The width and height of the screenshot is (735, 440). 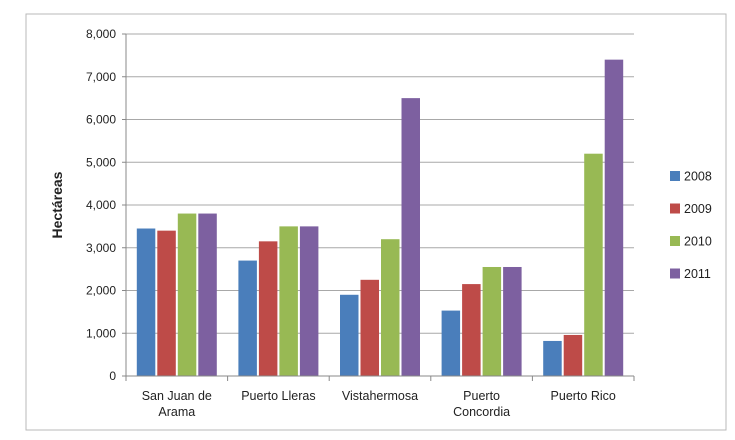 What do you see at coordinates (176, 412) in the screenshot?
I see `x-tick-label: Arama` at bounding box center [176, 412].